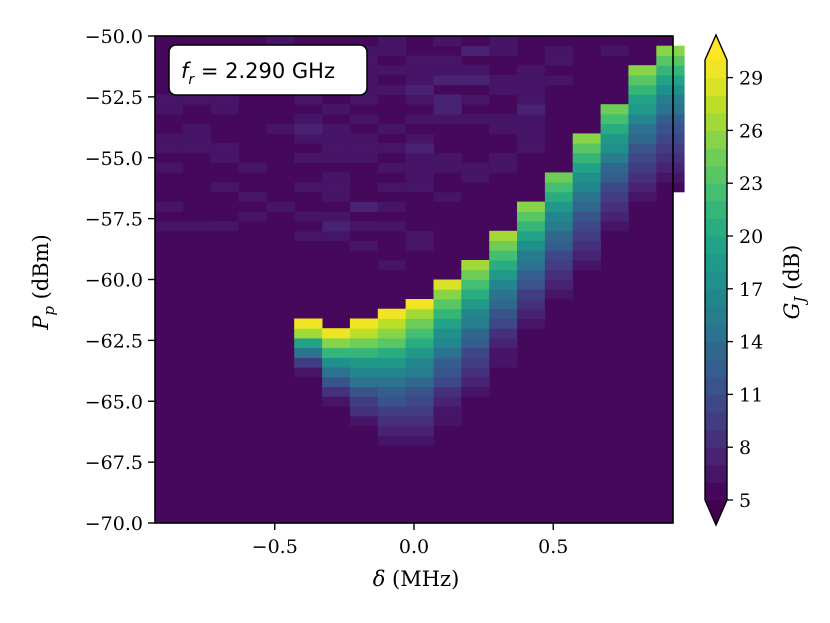  Describe the element at coordinates (751, 184) in the screenshot. I see `colorbar-tick-label: 23` at that location.